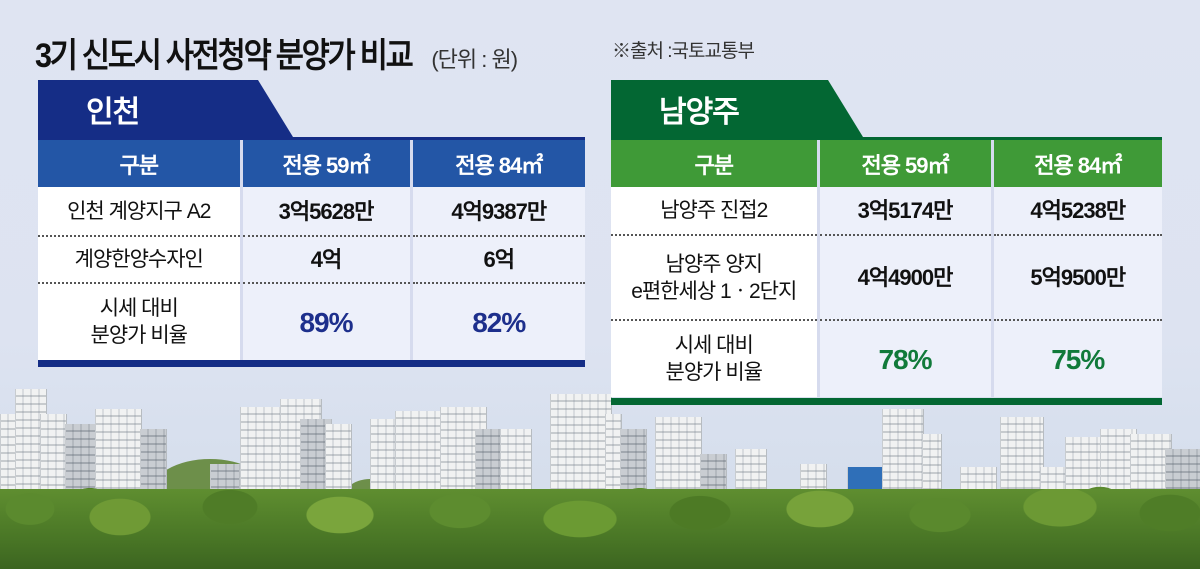 Image resolution: width=1200 pixels, height=569 pixels. I want to click on price-84: 6억, so click(497, 259).